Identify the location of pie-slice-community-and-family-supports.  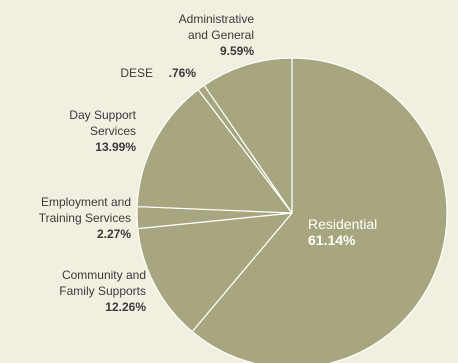
(215, 272).